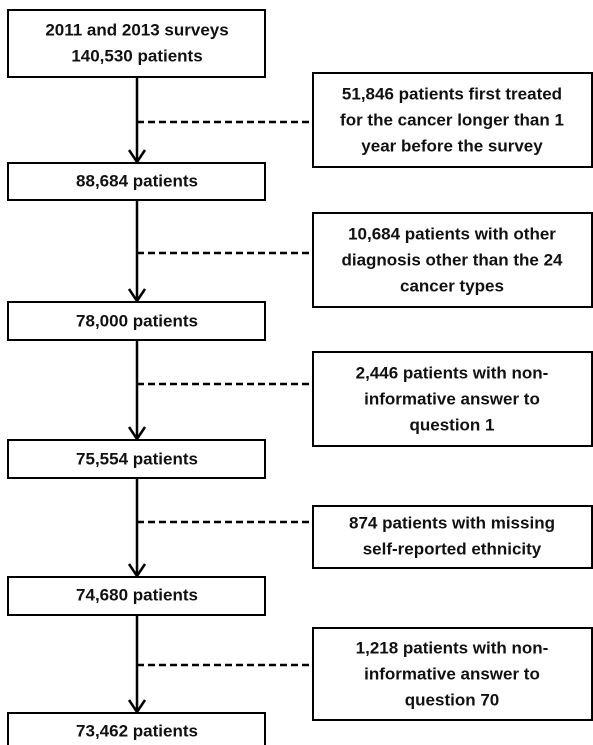  Describe the element at coordinates (136, 29) in the screenshot. I see `node-text: 2011 and 2013 surveys` at that location.